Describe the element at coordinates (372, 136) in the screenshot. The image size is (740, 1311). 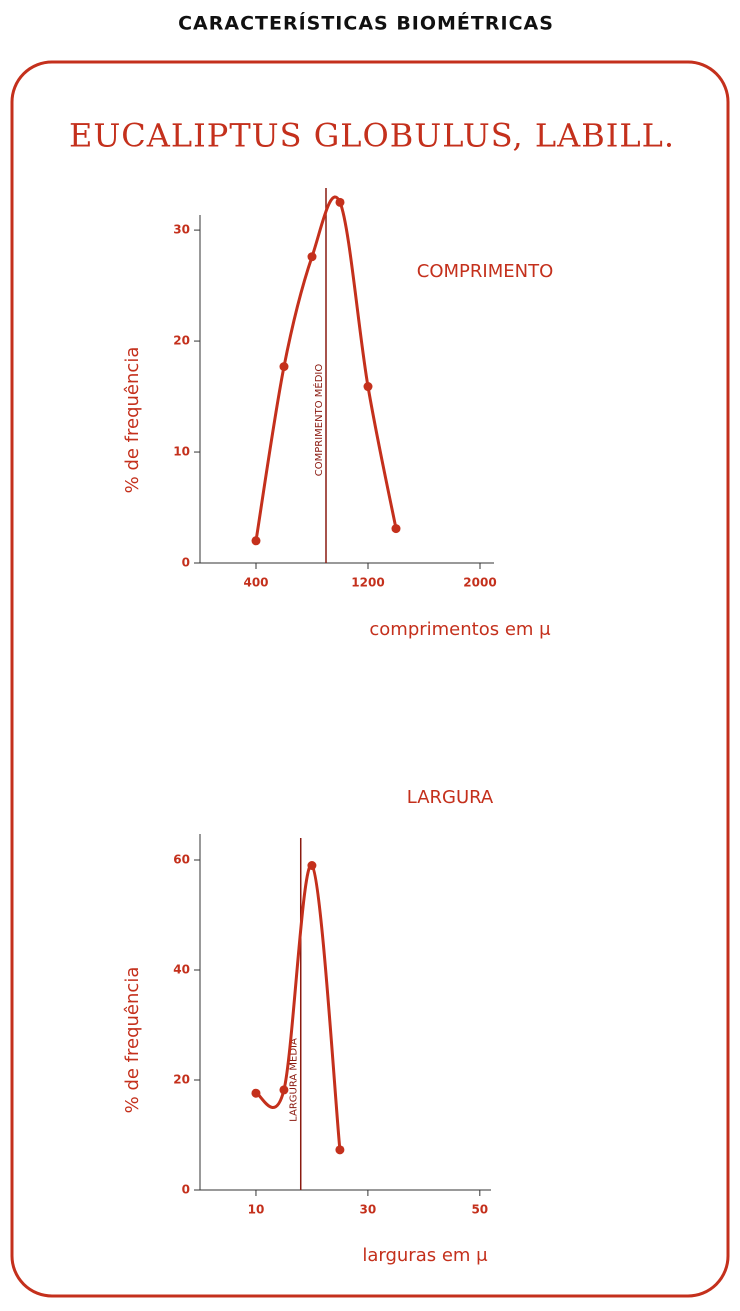
I see `title: EUCALIPTUS GLOBULUS, LABILL.` at that location.